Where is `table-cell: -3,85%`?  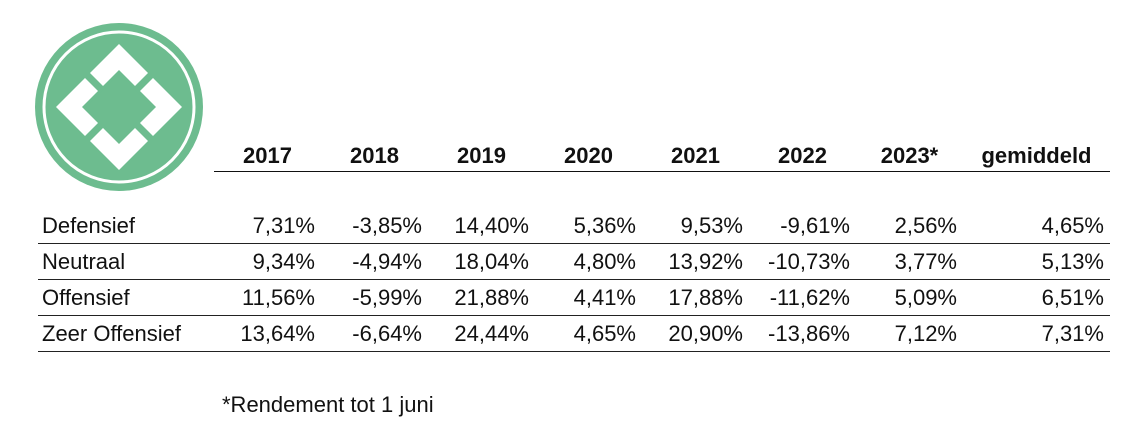
table-cell: -3,85% is located at coordinates (374, 226).